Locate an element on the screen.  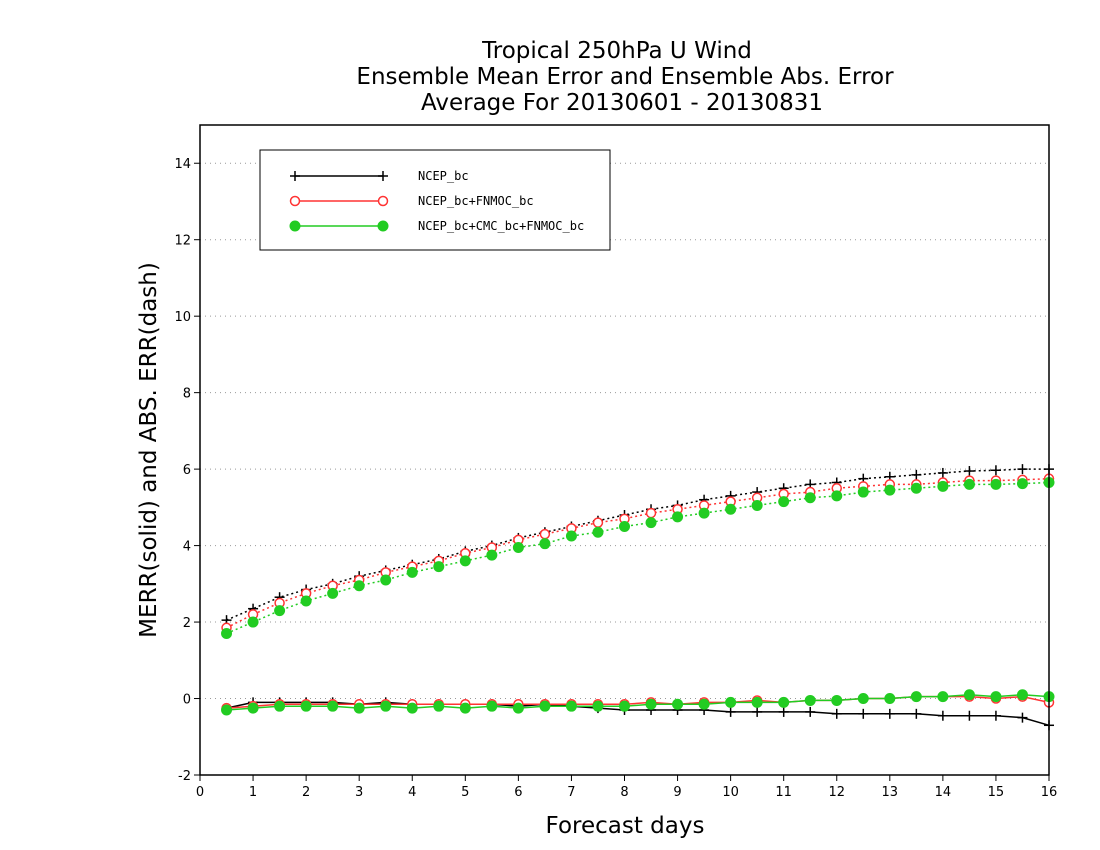
legend-item-2: NCEP_bc+CMC_bc+FNMOC_bc is located at coordinates (436, 226).